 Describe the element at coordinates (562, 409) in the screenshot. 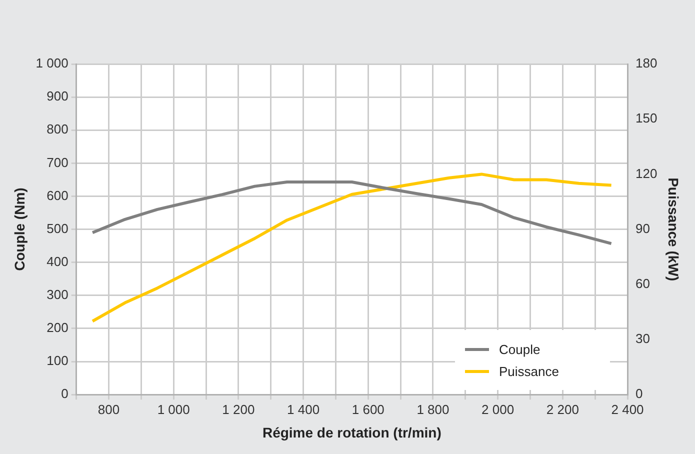

I see `x-tick-label: 2 200` at that location.